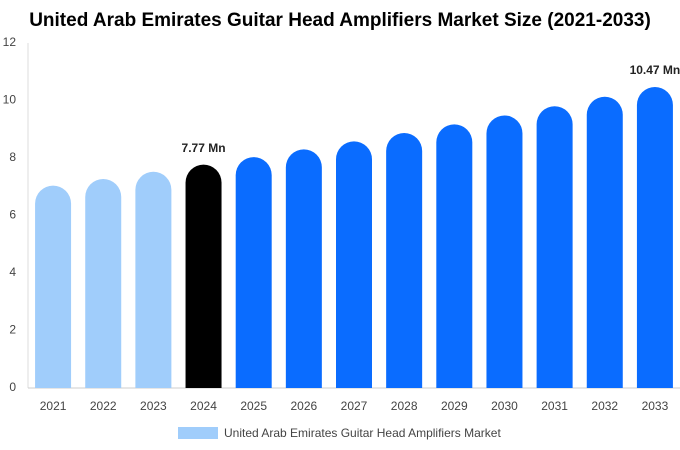 The image size is (680, 450). I want to click on x-tick-label: 2021, so click(53, 406).